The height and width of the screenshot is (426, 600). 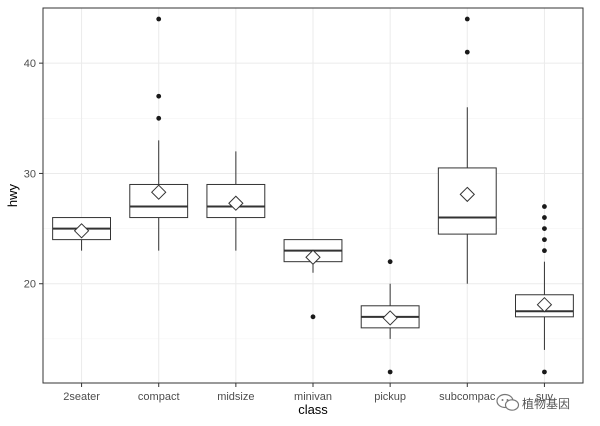 I want to click on y-tick-label: 40, so click(x=30, y=64).